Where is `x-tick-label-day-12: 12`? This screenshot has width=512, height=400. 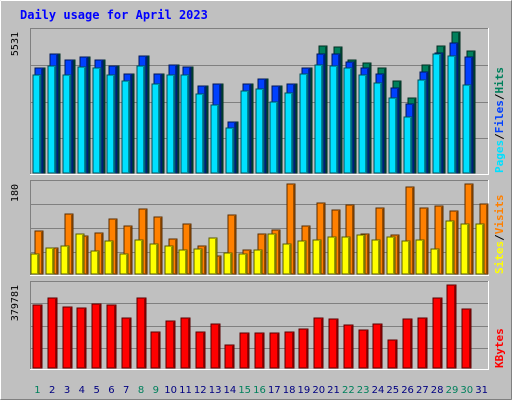 x-tick-label-day-12: 12 is located at coordinates (200, 390).